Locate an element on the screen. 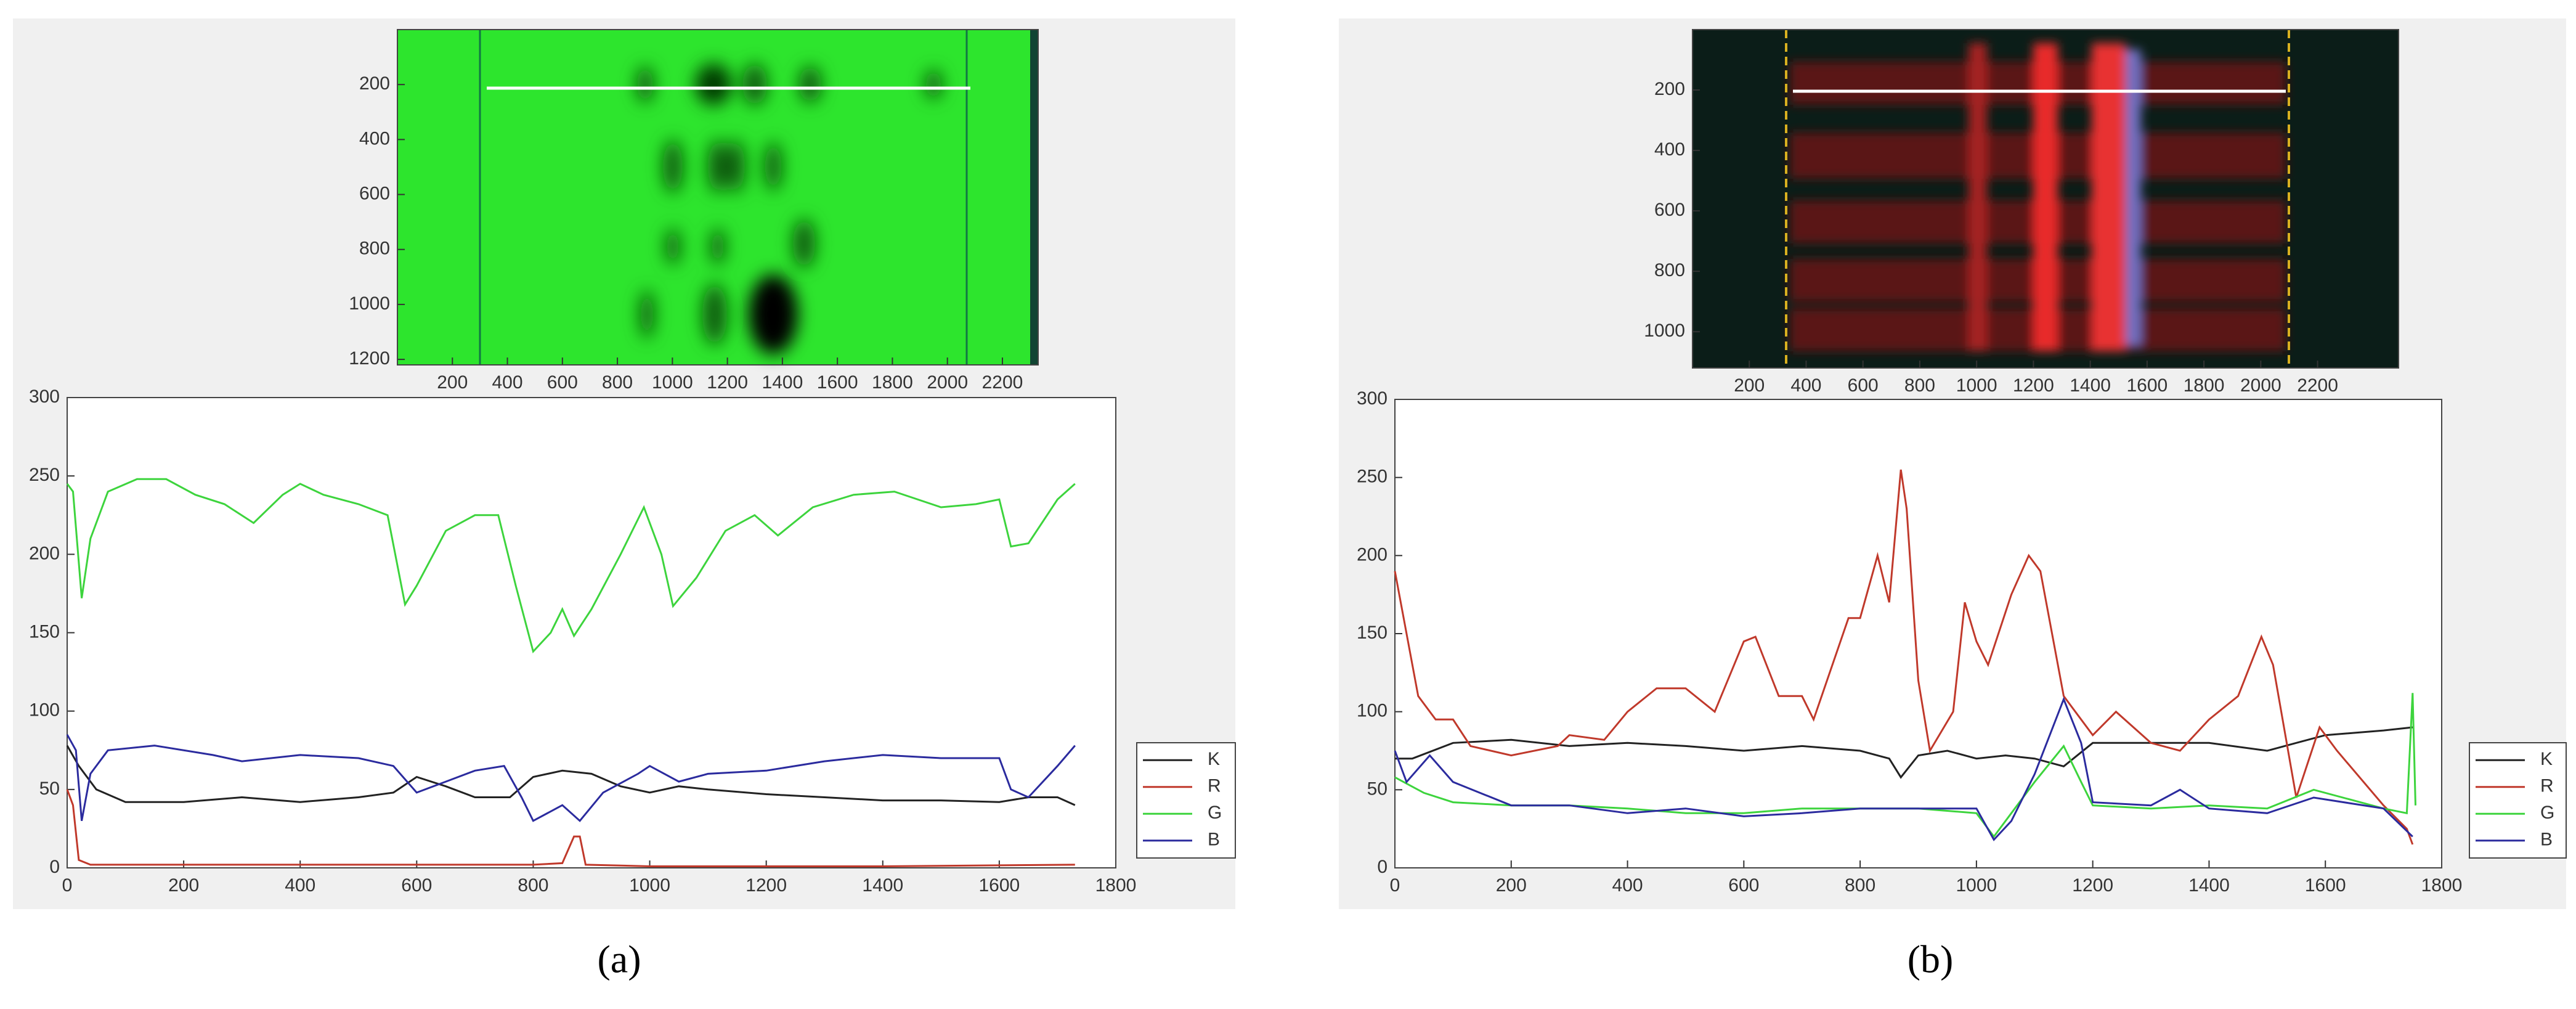 This screenshot has height=1009, width=2576. caption-a: (a) is located at coordinates (619, 959).